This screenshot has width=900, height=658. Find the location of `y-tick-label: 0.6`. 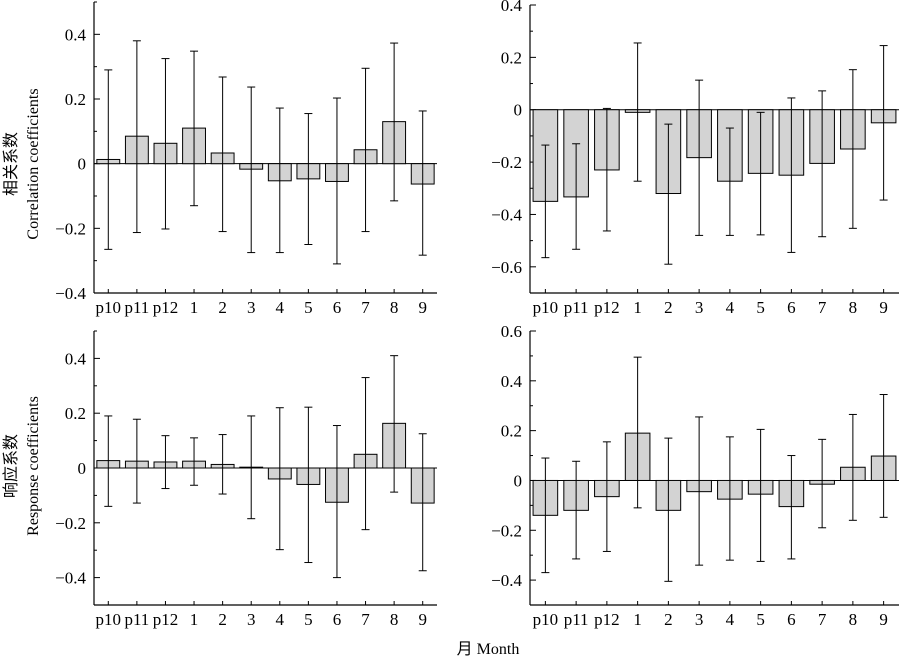

y-tick-label: 0.6 is located at coordinates (511, 331).